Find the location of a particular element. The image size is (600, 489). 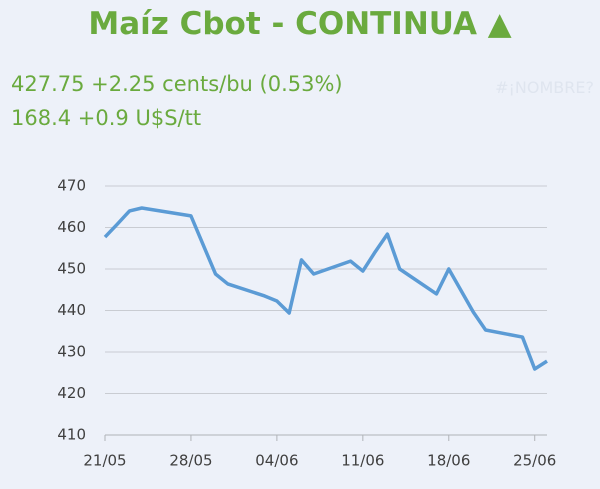

y-tick-label: 440 is located at coordinates (71, 310).